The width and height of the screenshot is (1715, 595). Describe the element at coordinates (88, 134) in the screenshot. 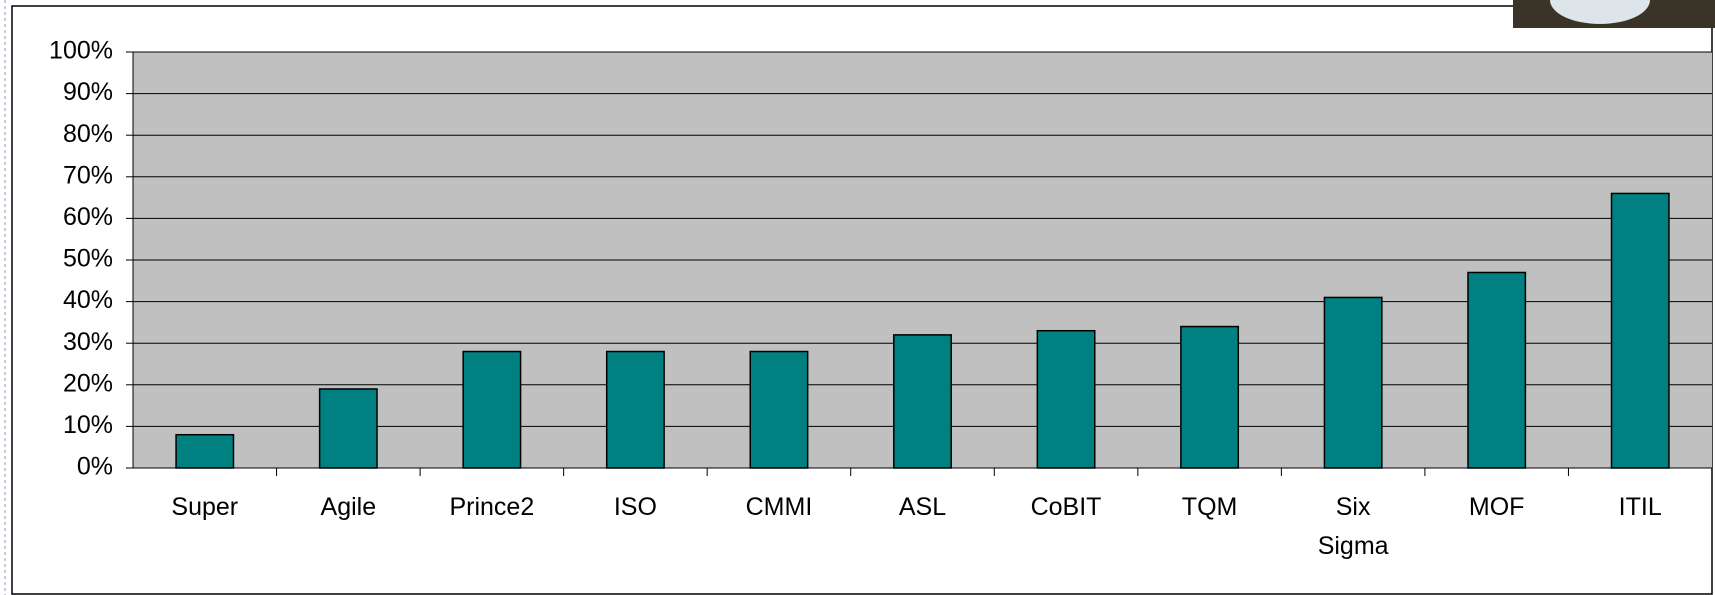

I see `y-tick-label: 80%` at that location.